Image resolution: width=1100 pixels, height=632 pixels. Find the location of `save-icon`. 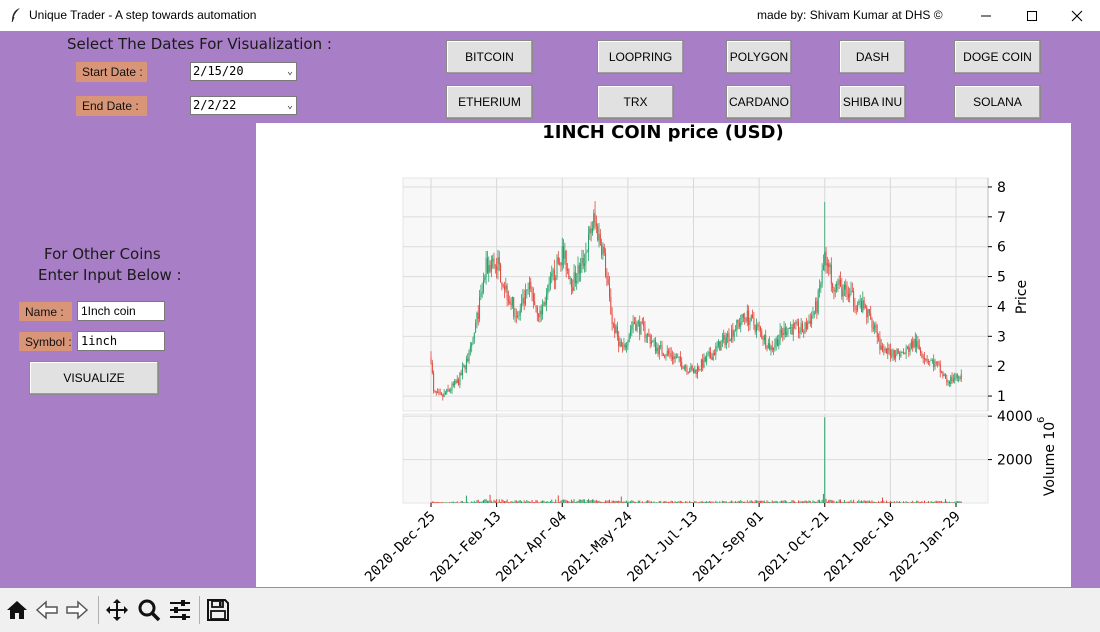

save-icon is located at coordinates (218, 610).